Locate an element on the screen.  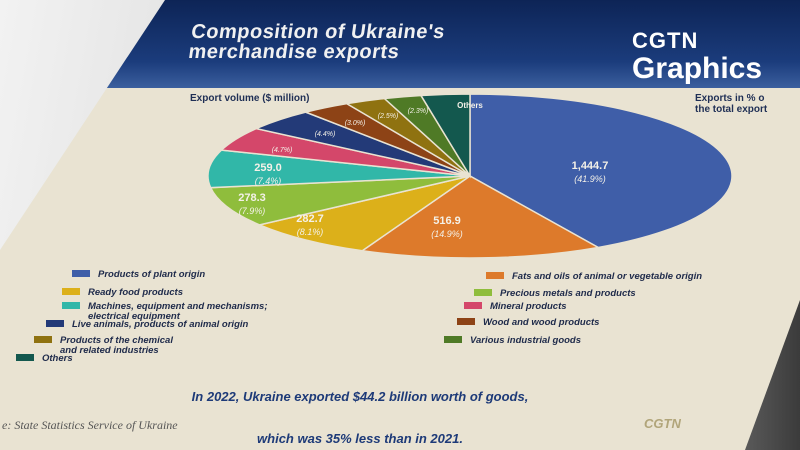
legend-swatch-mineral is located at coordinates (473, 305).